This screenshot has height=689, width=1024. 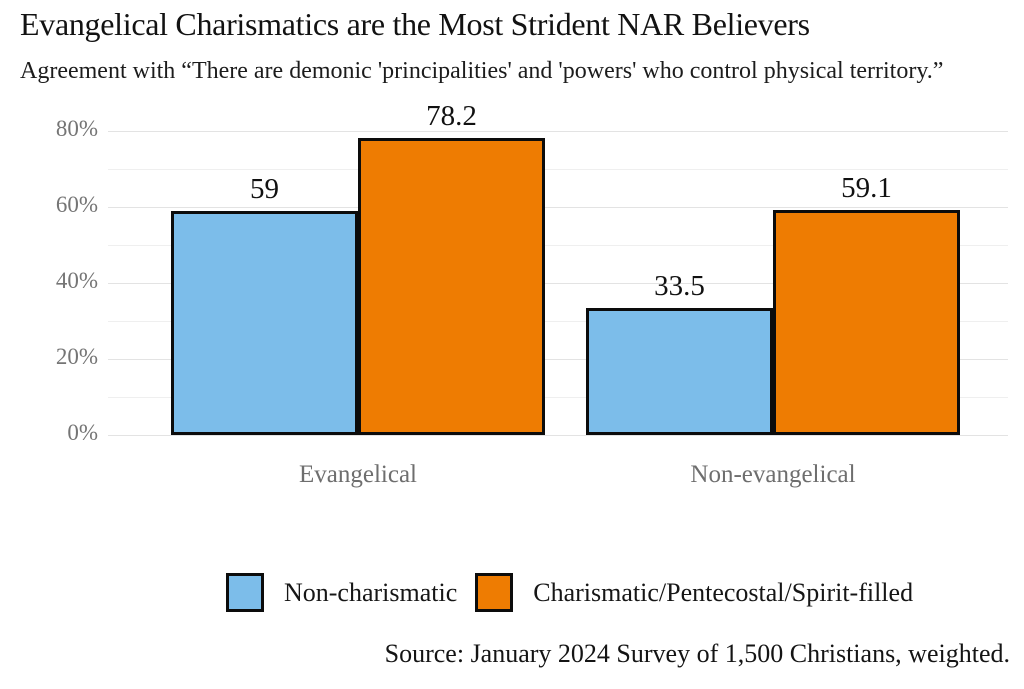 What do you see at coordinates (451, 286) in the screenshot?
I see `bar-evangelical-charismatic-pentecostal-spirit-filled` at bounding box center [451, 286].